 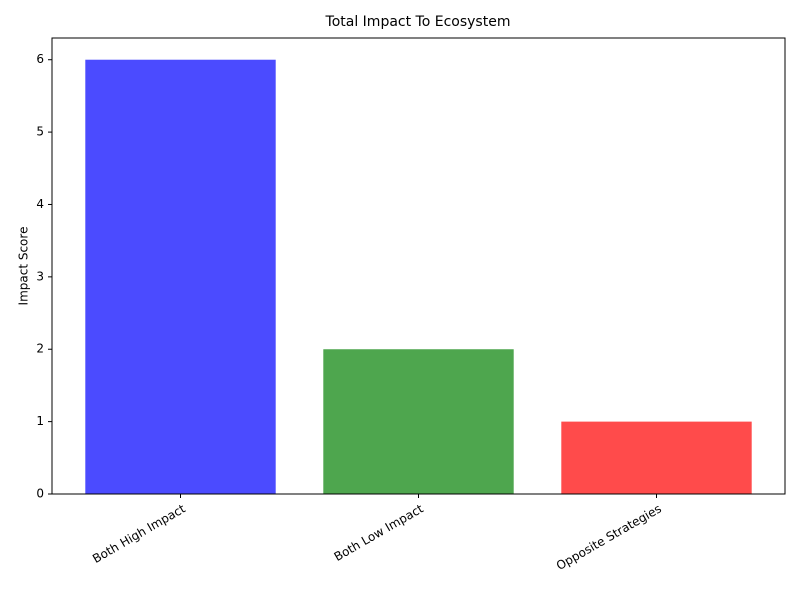 I want to click on y-tick-label: 4, so click(x=40, y=204).